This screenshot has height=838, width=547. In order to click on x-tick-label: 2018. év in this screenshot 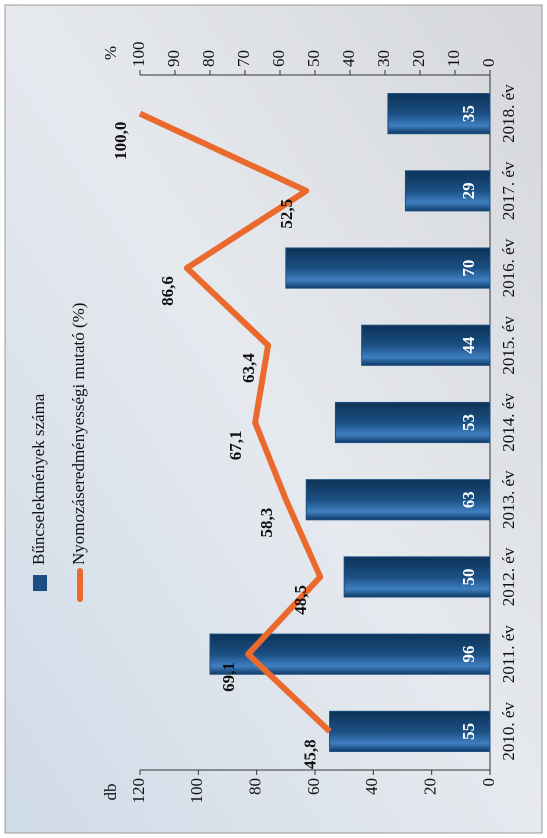, I will do `click(508, 113)`.